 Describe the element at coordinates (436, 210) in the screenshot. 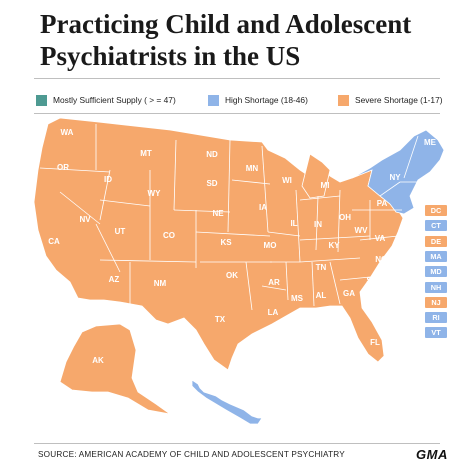

I see `small-state-tag-dc: DC` at that location.